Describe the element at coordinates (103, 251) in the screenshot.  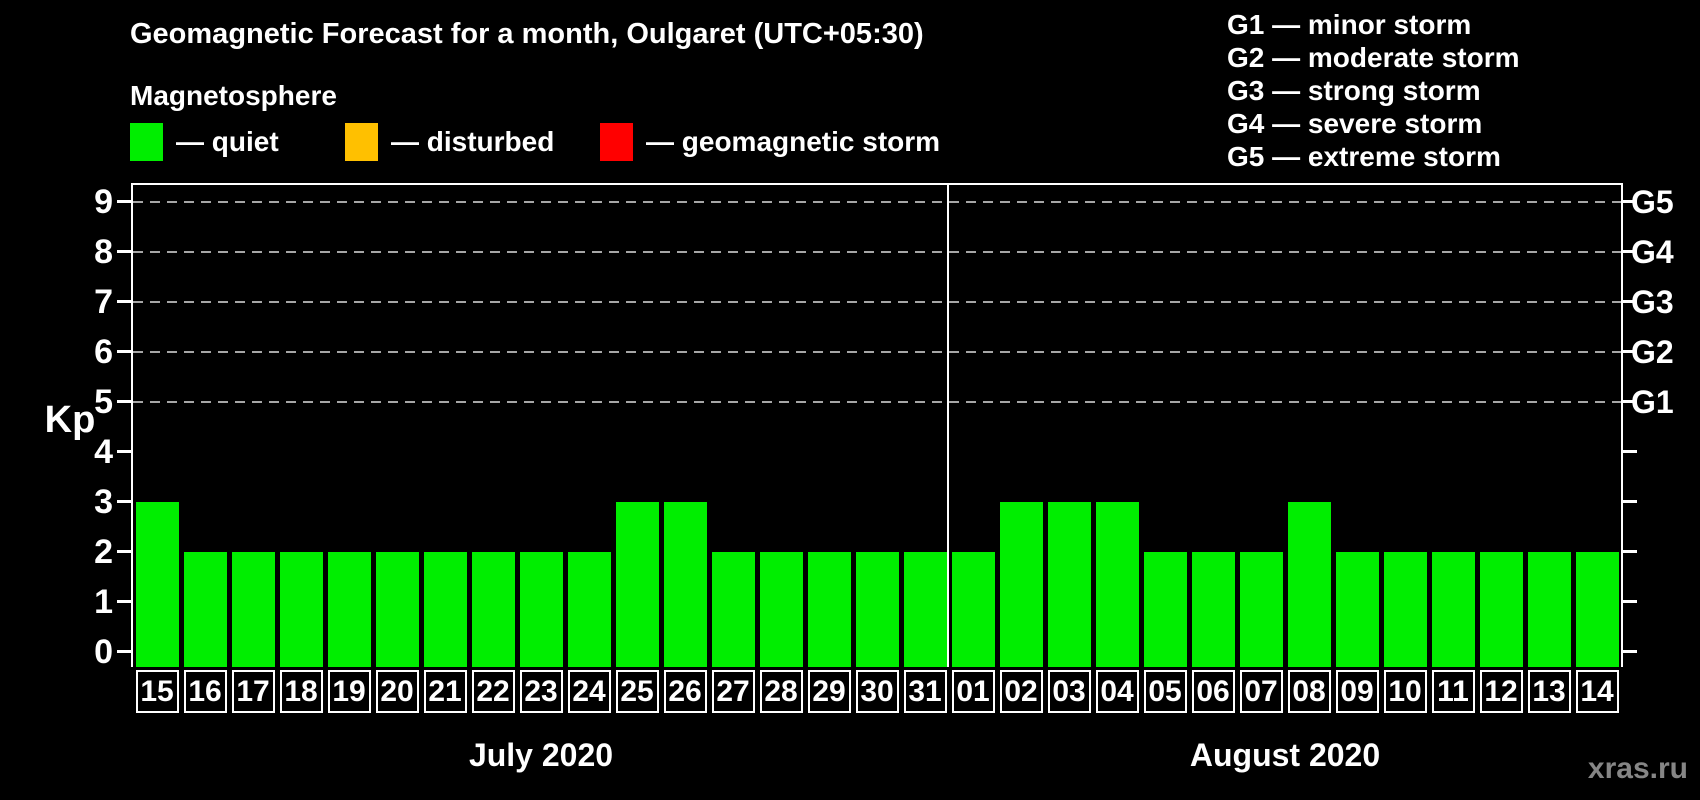
I see `y-axis-label-8: 8` at that location.